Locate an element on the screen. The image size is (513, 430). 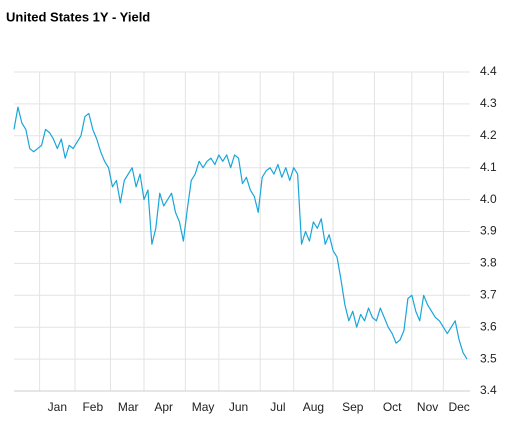
x-tick-label: Feb is located at coordinates (92, 407).